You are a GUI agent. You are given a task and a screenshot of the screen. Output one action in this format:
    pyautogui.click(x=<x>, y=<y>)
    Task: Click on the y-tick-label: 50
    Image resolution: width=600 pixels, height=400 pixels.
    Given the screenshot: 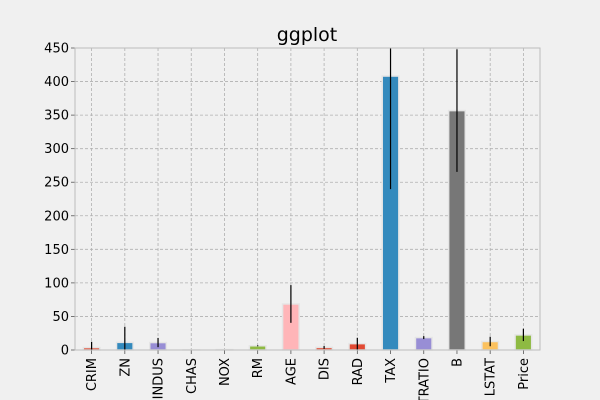 What is the action you would take?
    pyautogui.click(x=60, y=317)
    